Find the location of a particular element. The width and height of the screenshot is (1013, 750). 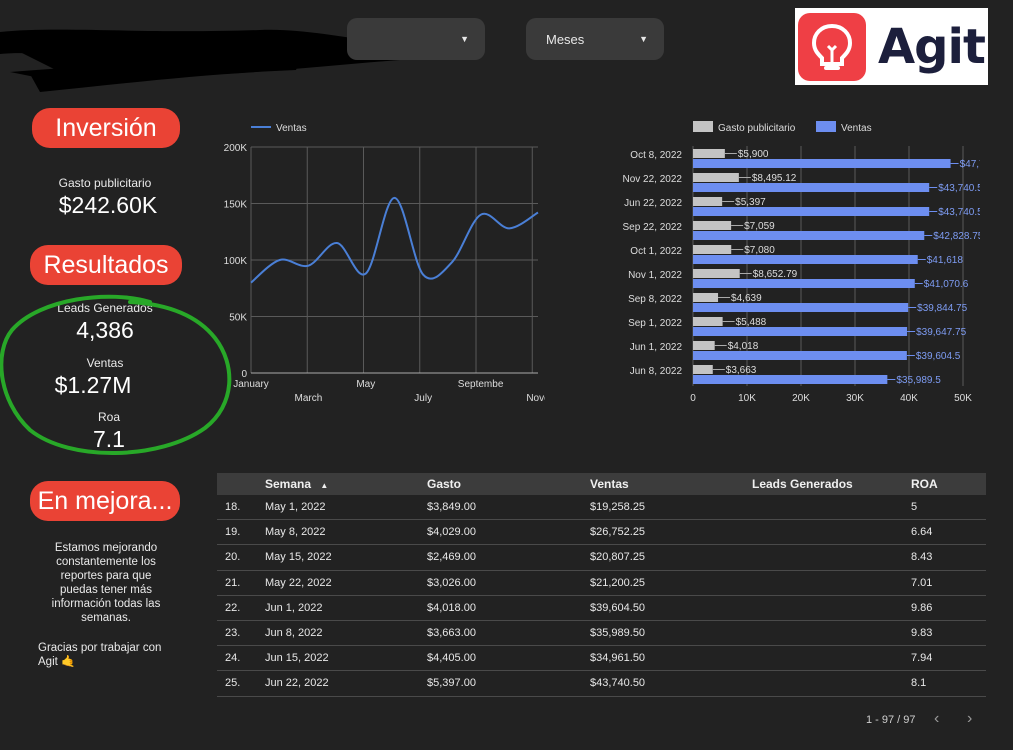

mejora-line: Estamos mejorando is located at coordinates (106, 548).